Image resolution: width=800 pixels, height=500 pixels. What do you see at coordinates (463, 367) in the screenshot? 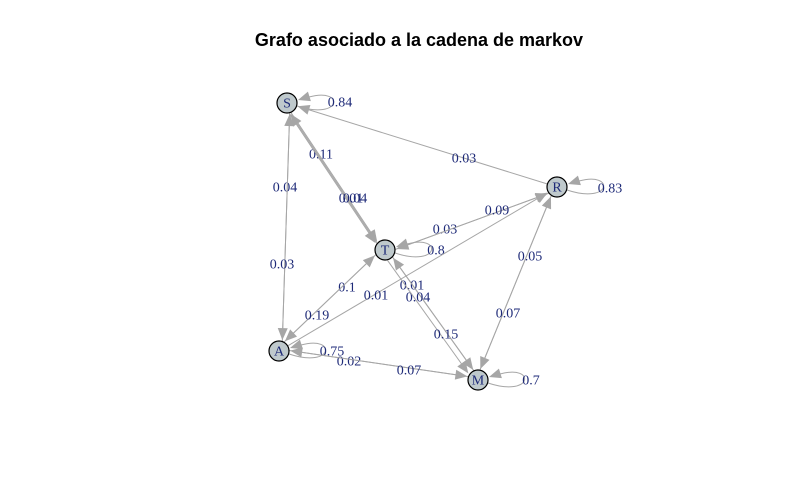
I see `edge-t-to-m-18-arrow` at bounding box center [463, 367].